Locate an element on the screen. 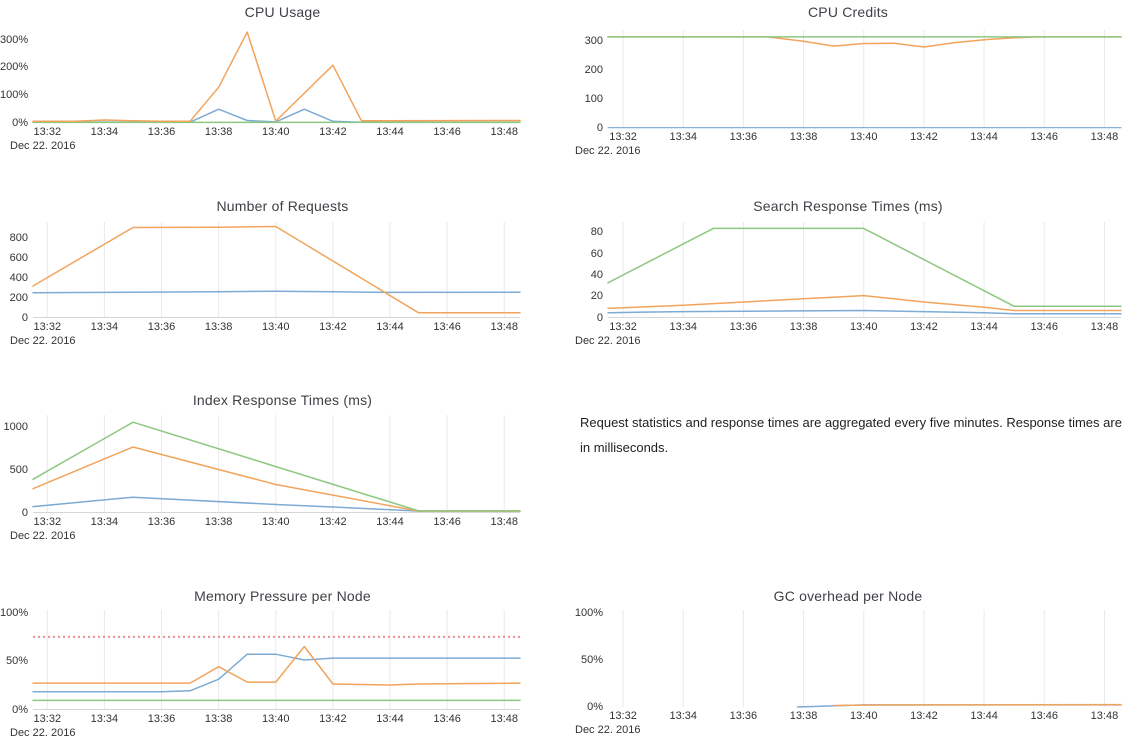  y-axis-tick-label: 40 is located at coordinates (596, 274).